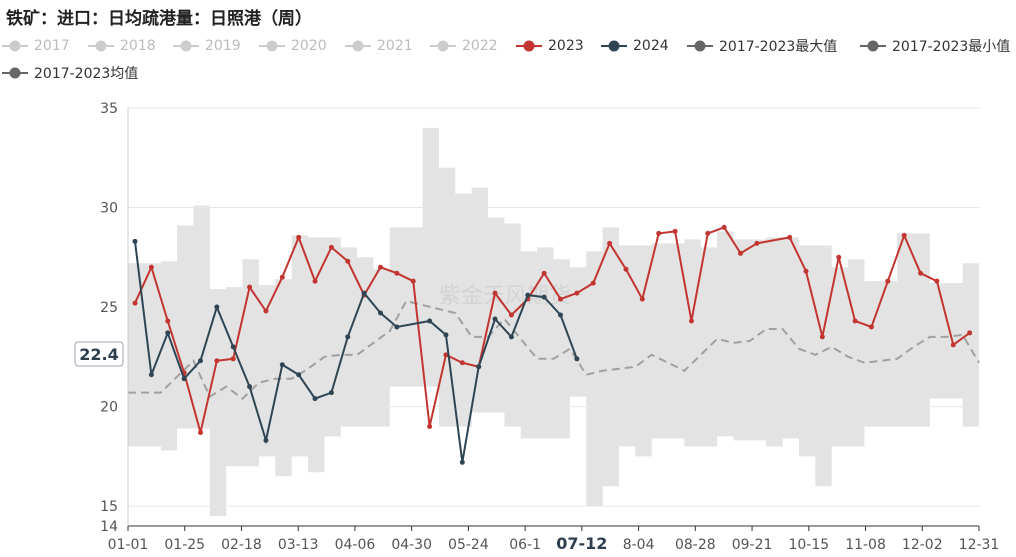  I want to click on x-tick-label: 12-31, so click(979, 545).